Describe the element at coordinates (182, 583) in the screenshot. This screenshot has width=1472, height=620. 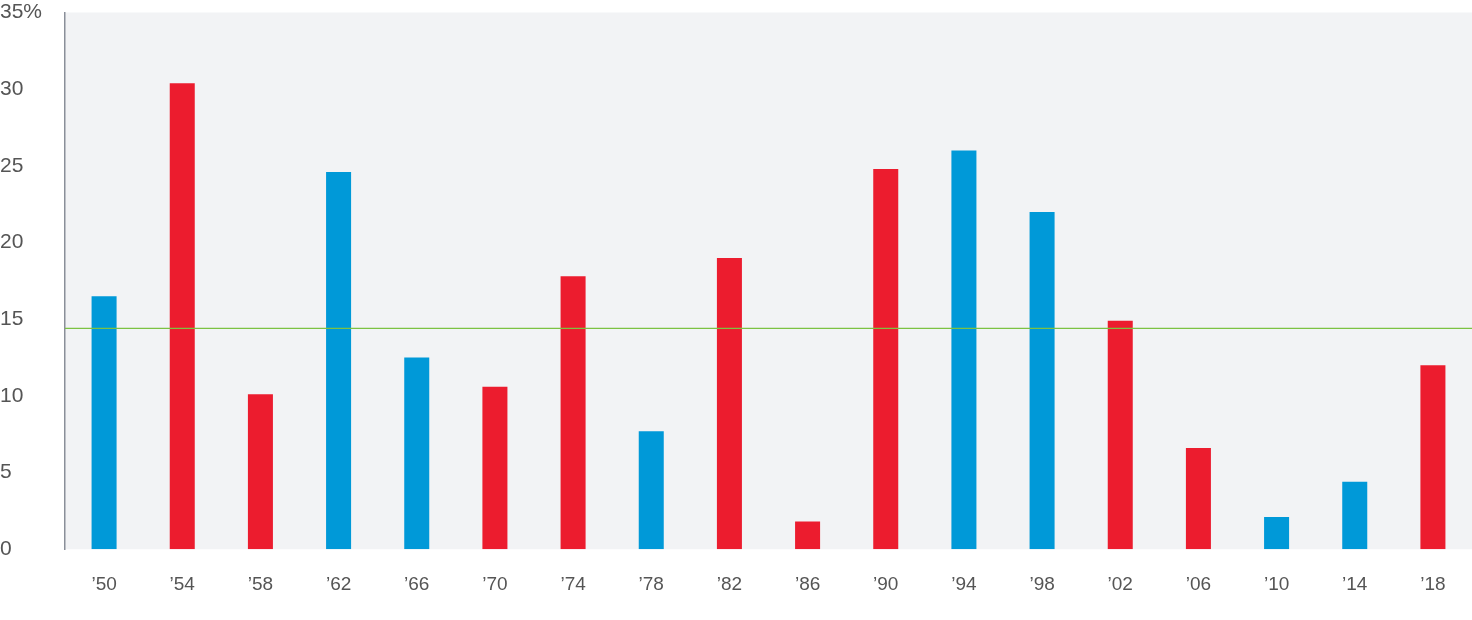
I see `x-tick-label: ’54` at that location.